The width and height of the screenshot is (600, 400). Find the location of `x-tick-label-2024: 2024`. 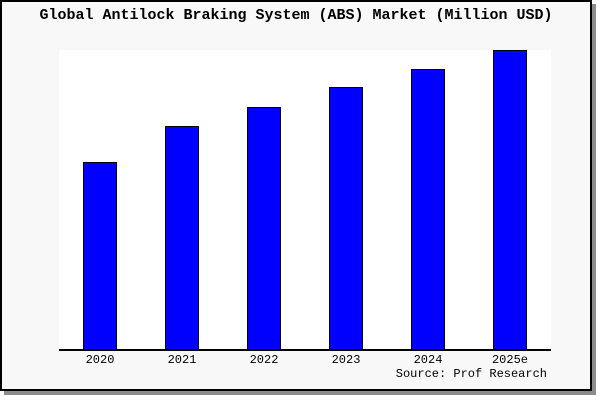

x-tick-label-2024: 2024 is located at coordinates (428, 360).